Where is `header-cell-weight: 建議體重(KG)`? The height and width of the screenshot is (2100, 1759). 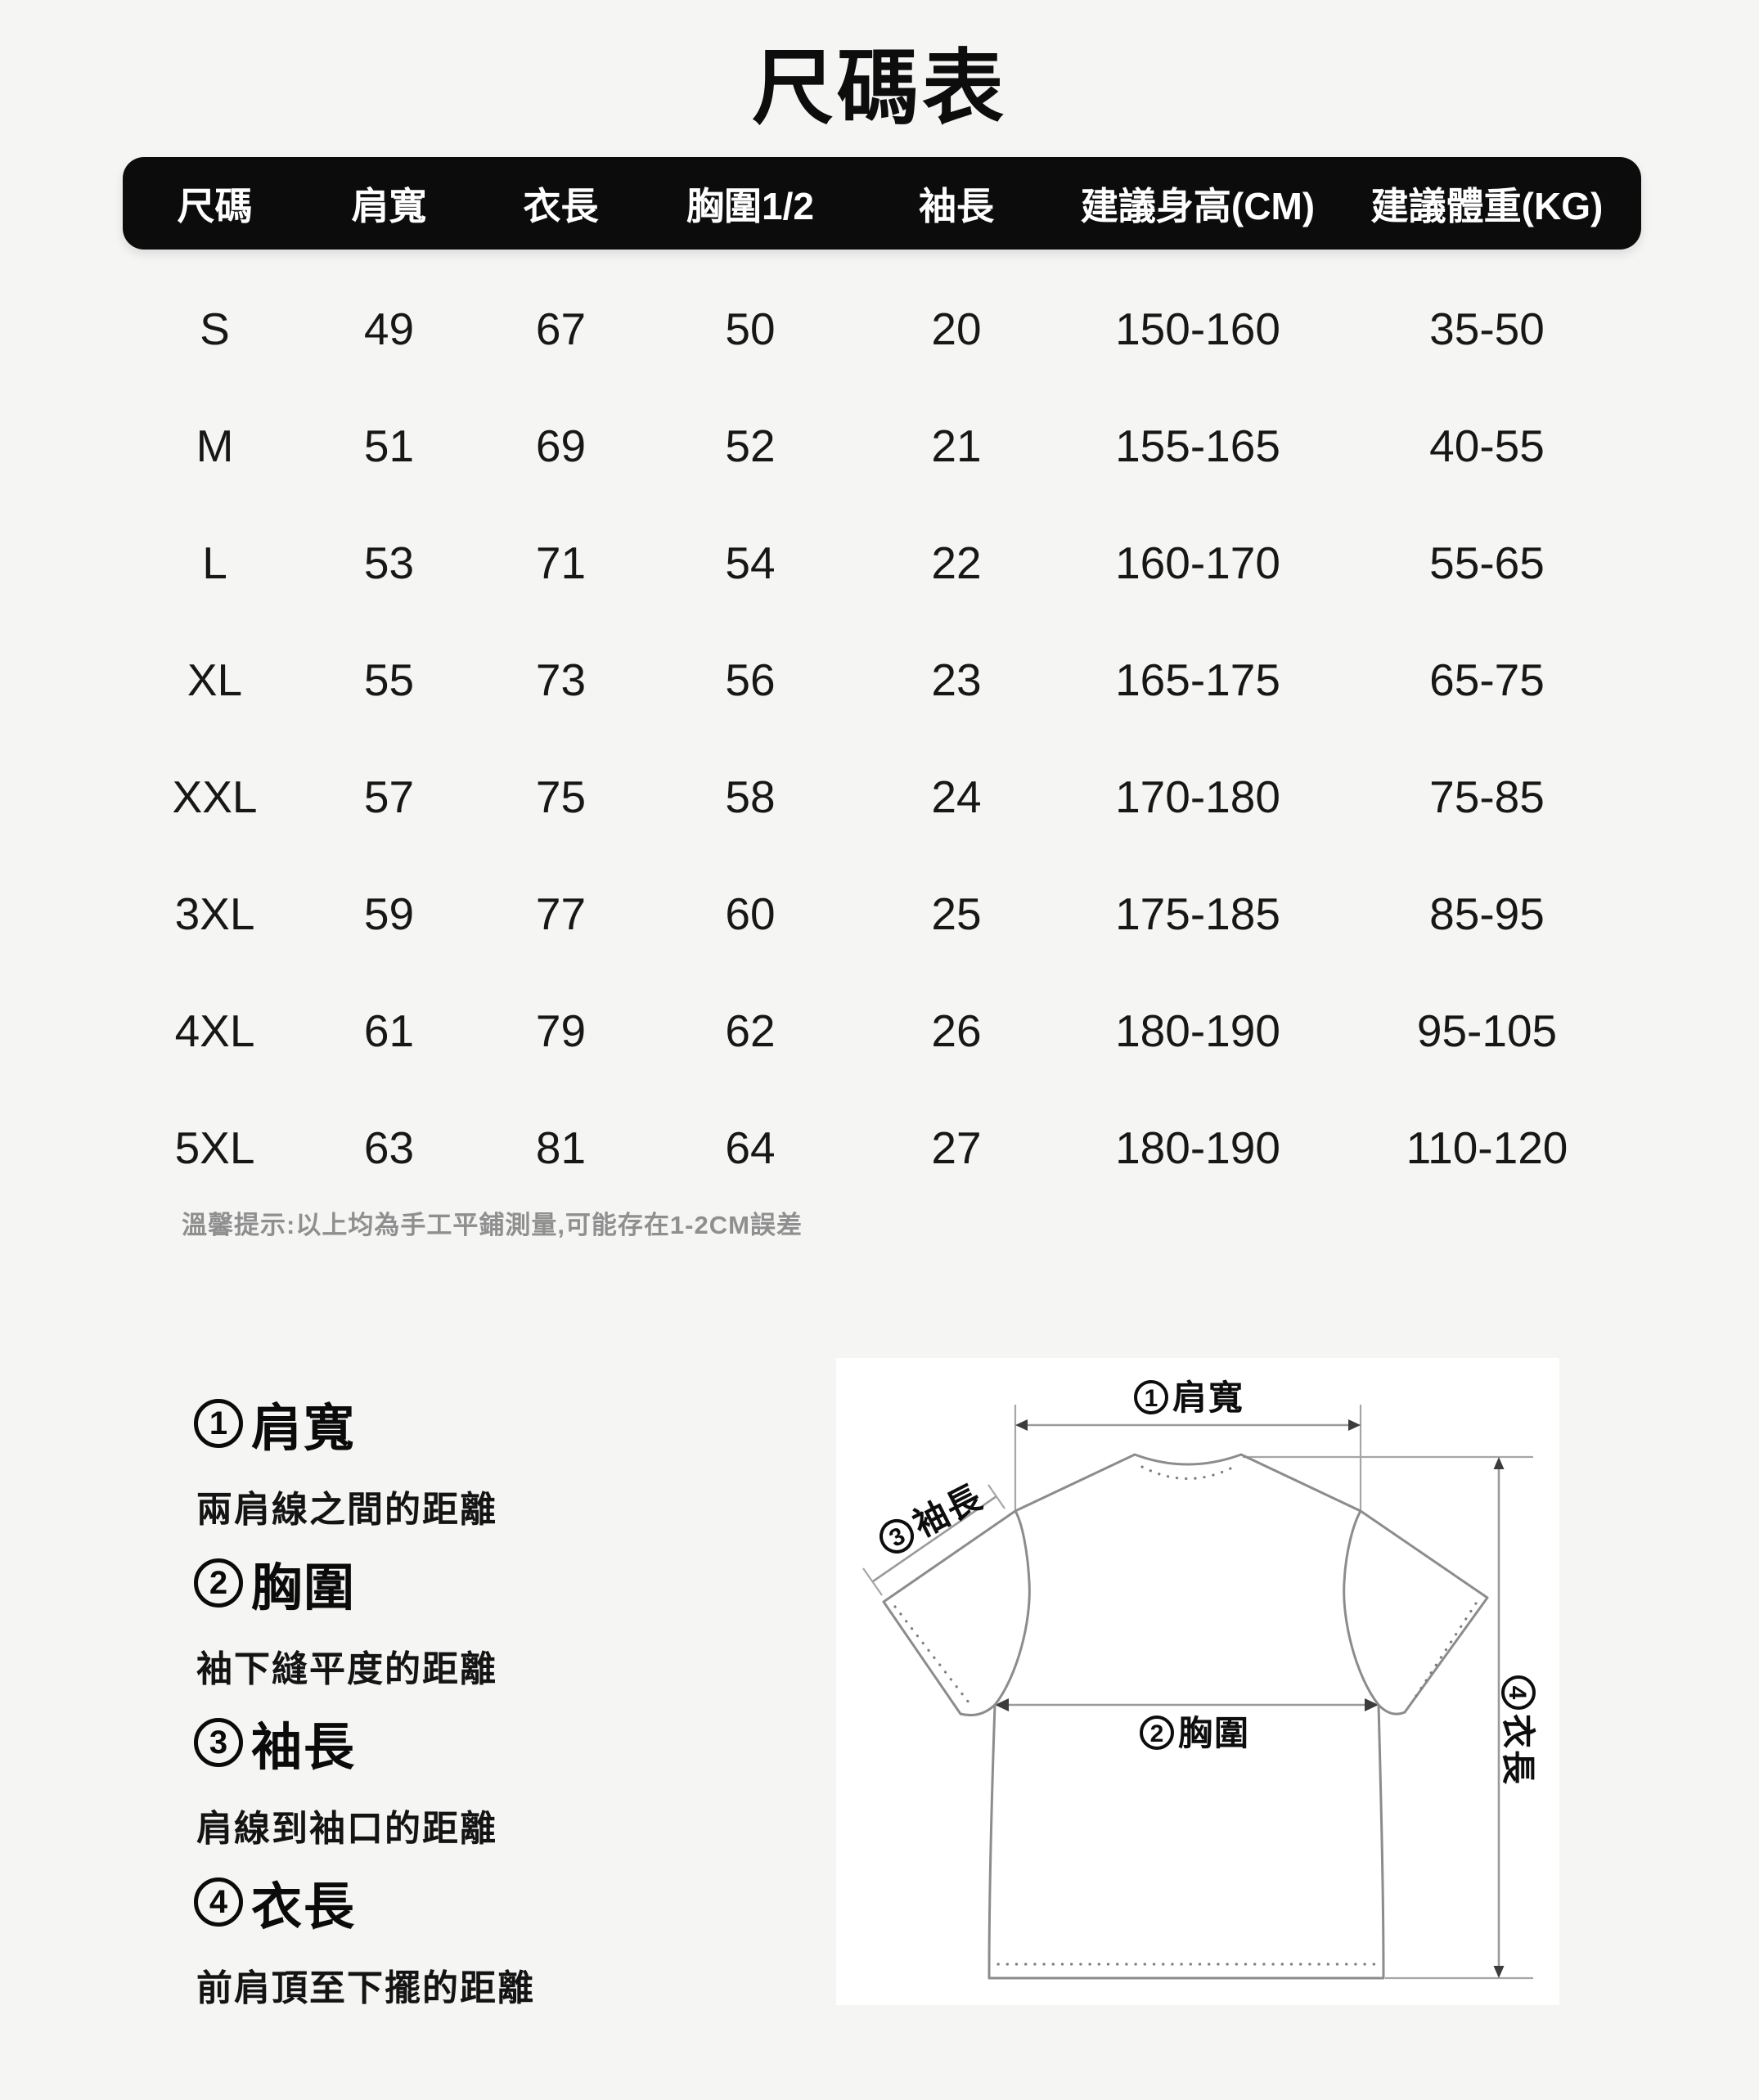
header-cell-weight: 建議體重(KG) is located at coordinates (1487, 205).